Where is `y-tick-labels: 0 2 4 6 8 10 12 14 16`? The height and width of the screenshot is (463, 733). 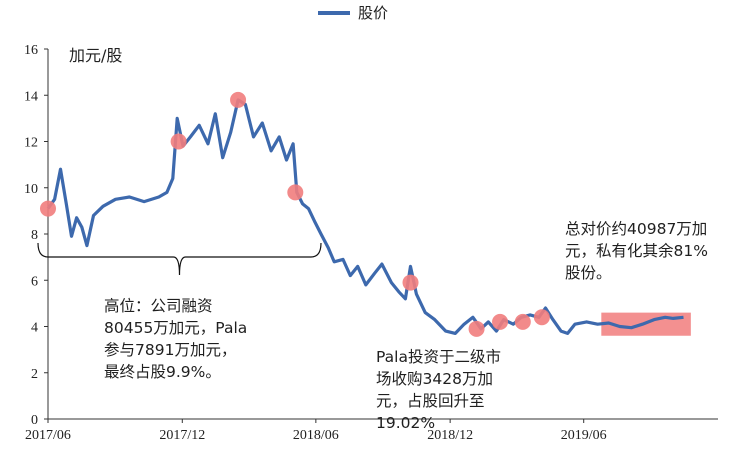 y-tick-labels: 0 2 4 6 8 10 12 14 16 is located at coordinates (36, 235).